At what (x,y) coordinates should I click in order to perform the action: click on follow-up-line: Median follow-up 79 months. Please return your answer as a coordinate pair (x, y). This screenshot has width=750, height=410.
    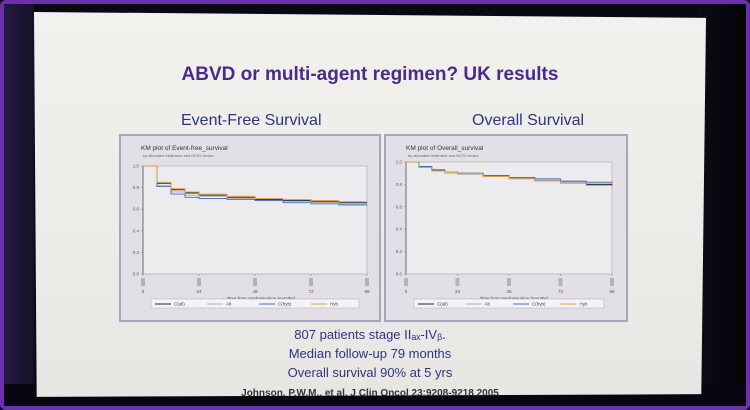
    Looking at the image, I should click on (370, 353).